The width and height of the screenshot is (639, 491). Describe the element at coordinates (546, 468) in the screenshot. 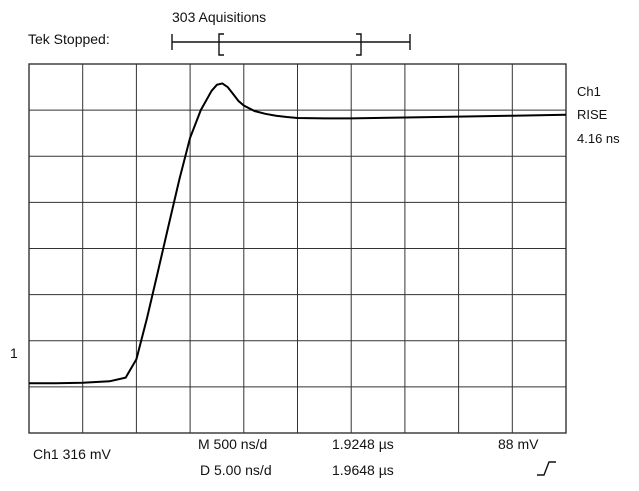

I see `trigger-slope-icon` at that location.